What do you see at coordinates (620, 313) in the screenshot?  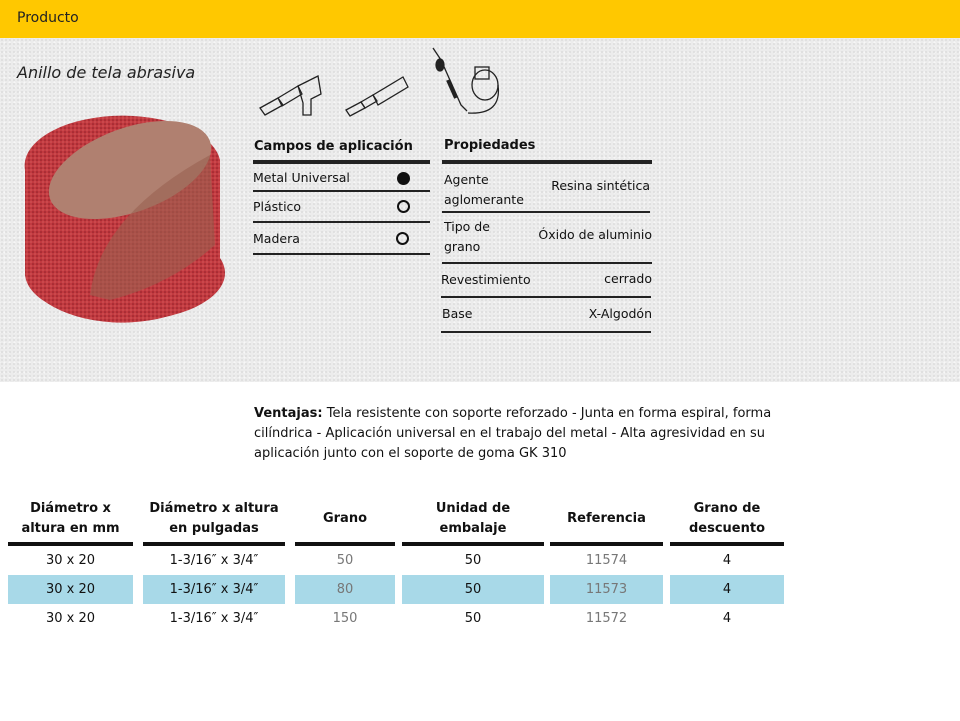 I see `property-value: X-Algodón` at bounding box center [620, 313].